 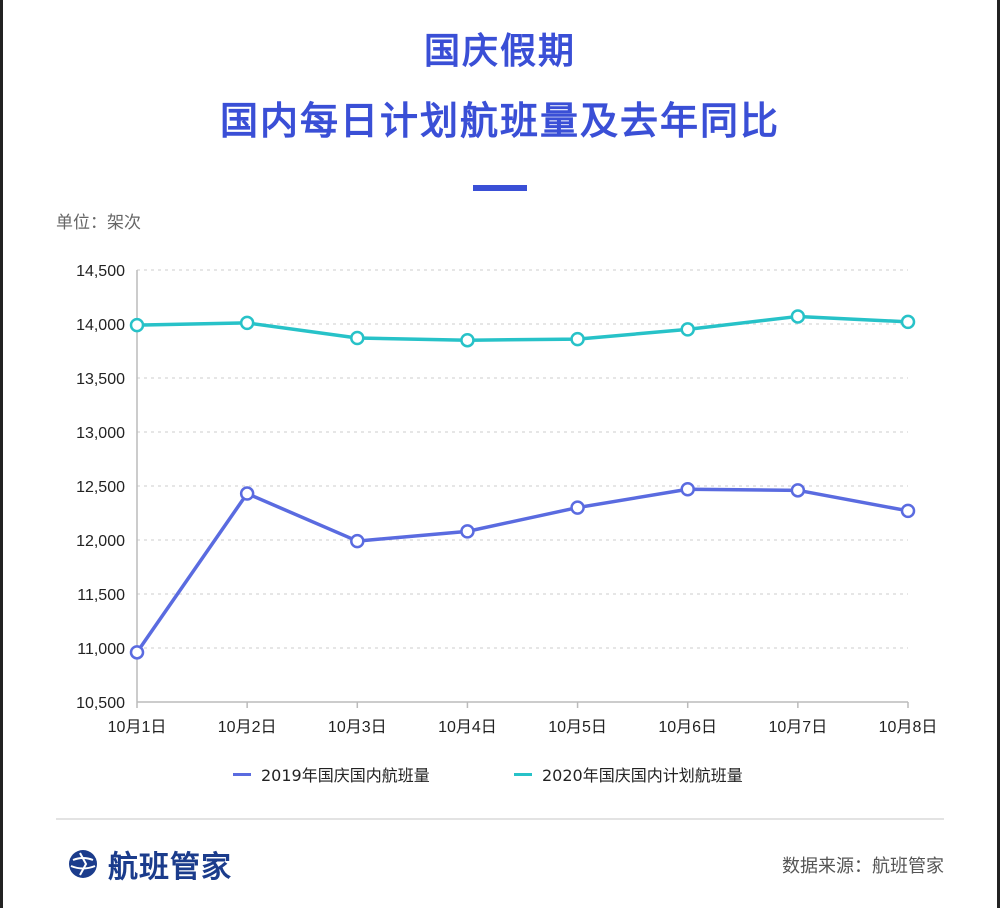 I want to click on chart-title-line1: 国庆假期, so click(x=499, y=51).